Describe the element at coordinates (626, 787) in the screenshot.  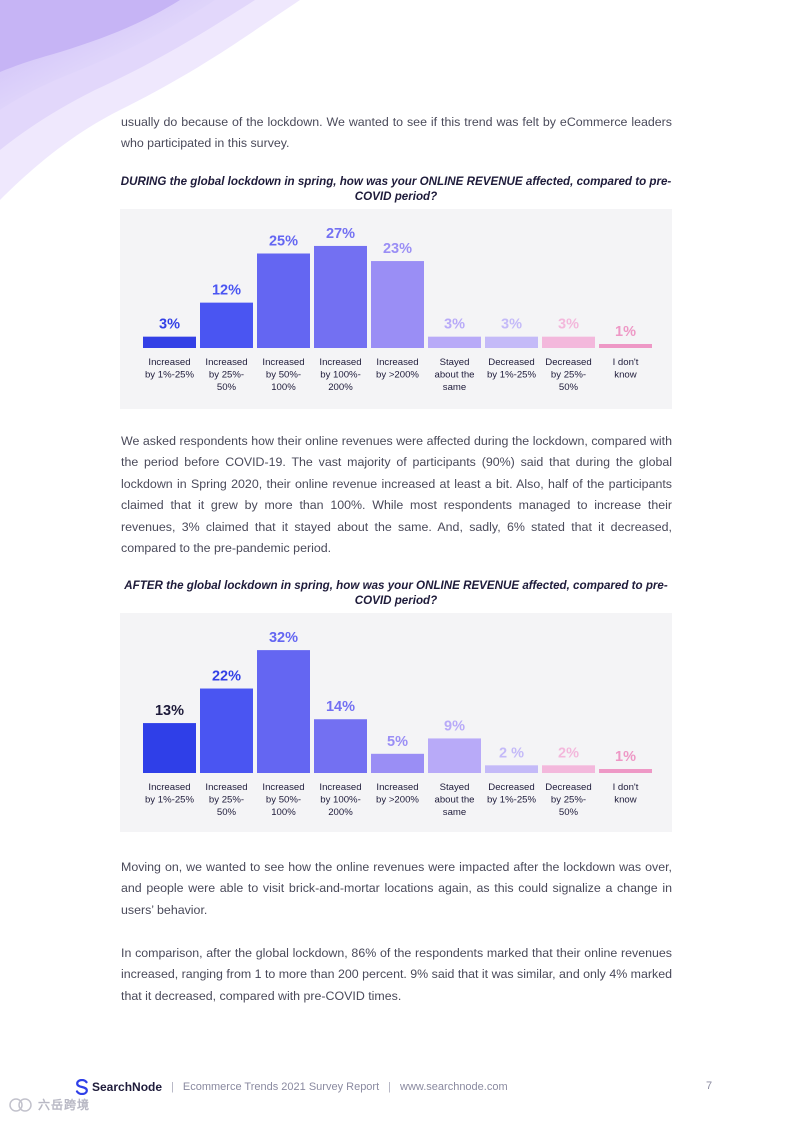
I see `category-label-line: I don't` at that location.